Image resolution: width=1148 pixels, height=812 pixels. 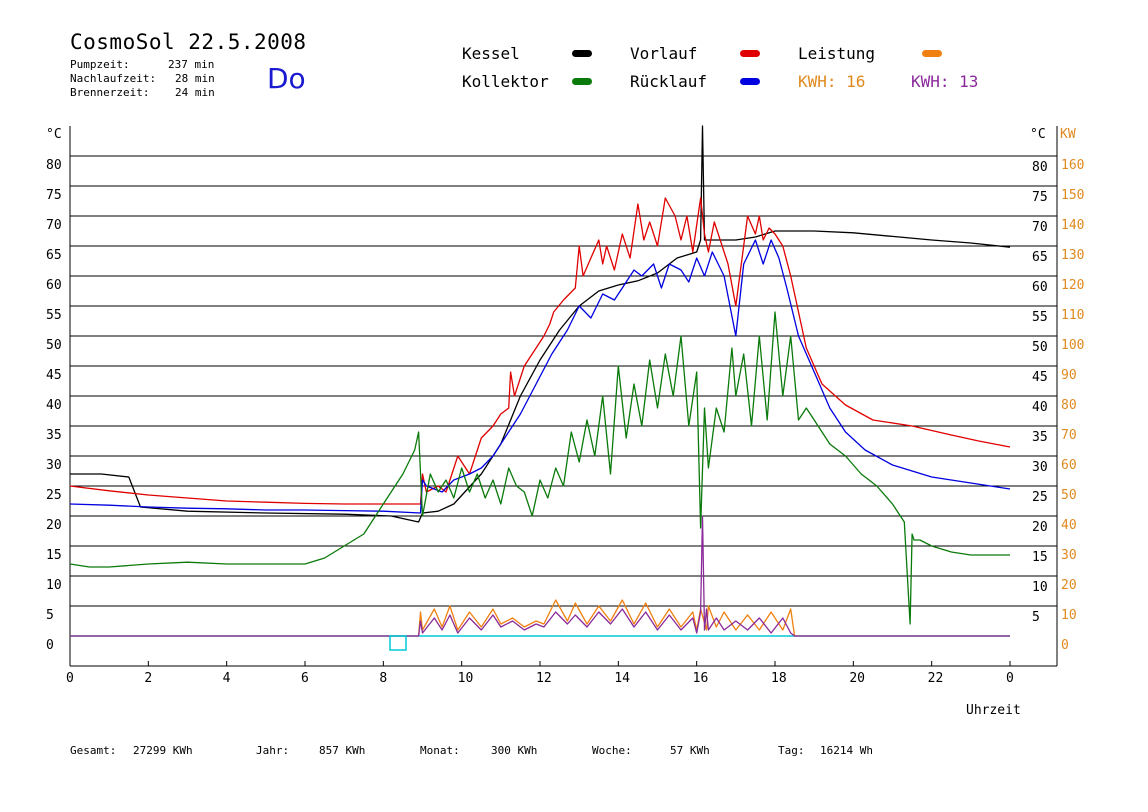 I want to click on y-tick-label: 5, so click(x=50, y=615).